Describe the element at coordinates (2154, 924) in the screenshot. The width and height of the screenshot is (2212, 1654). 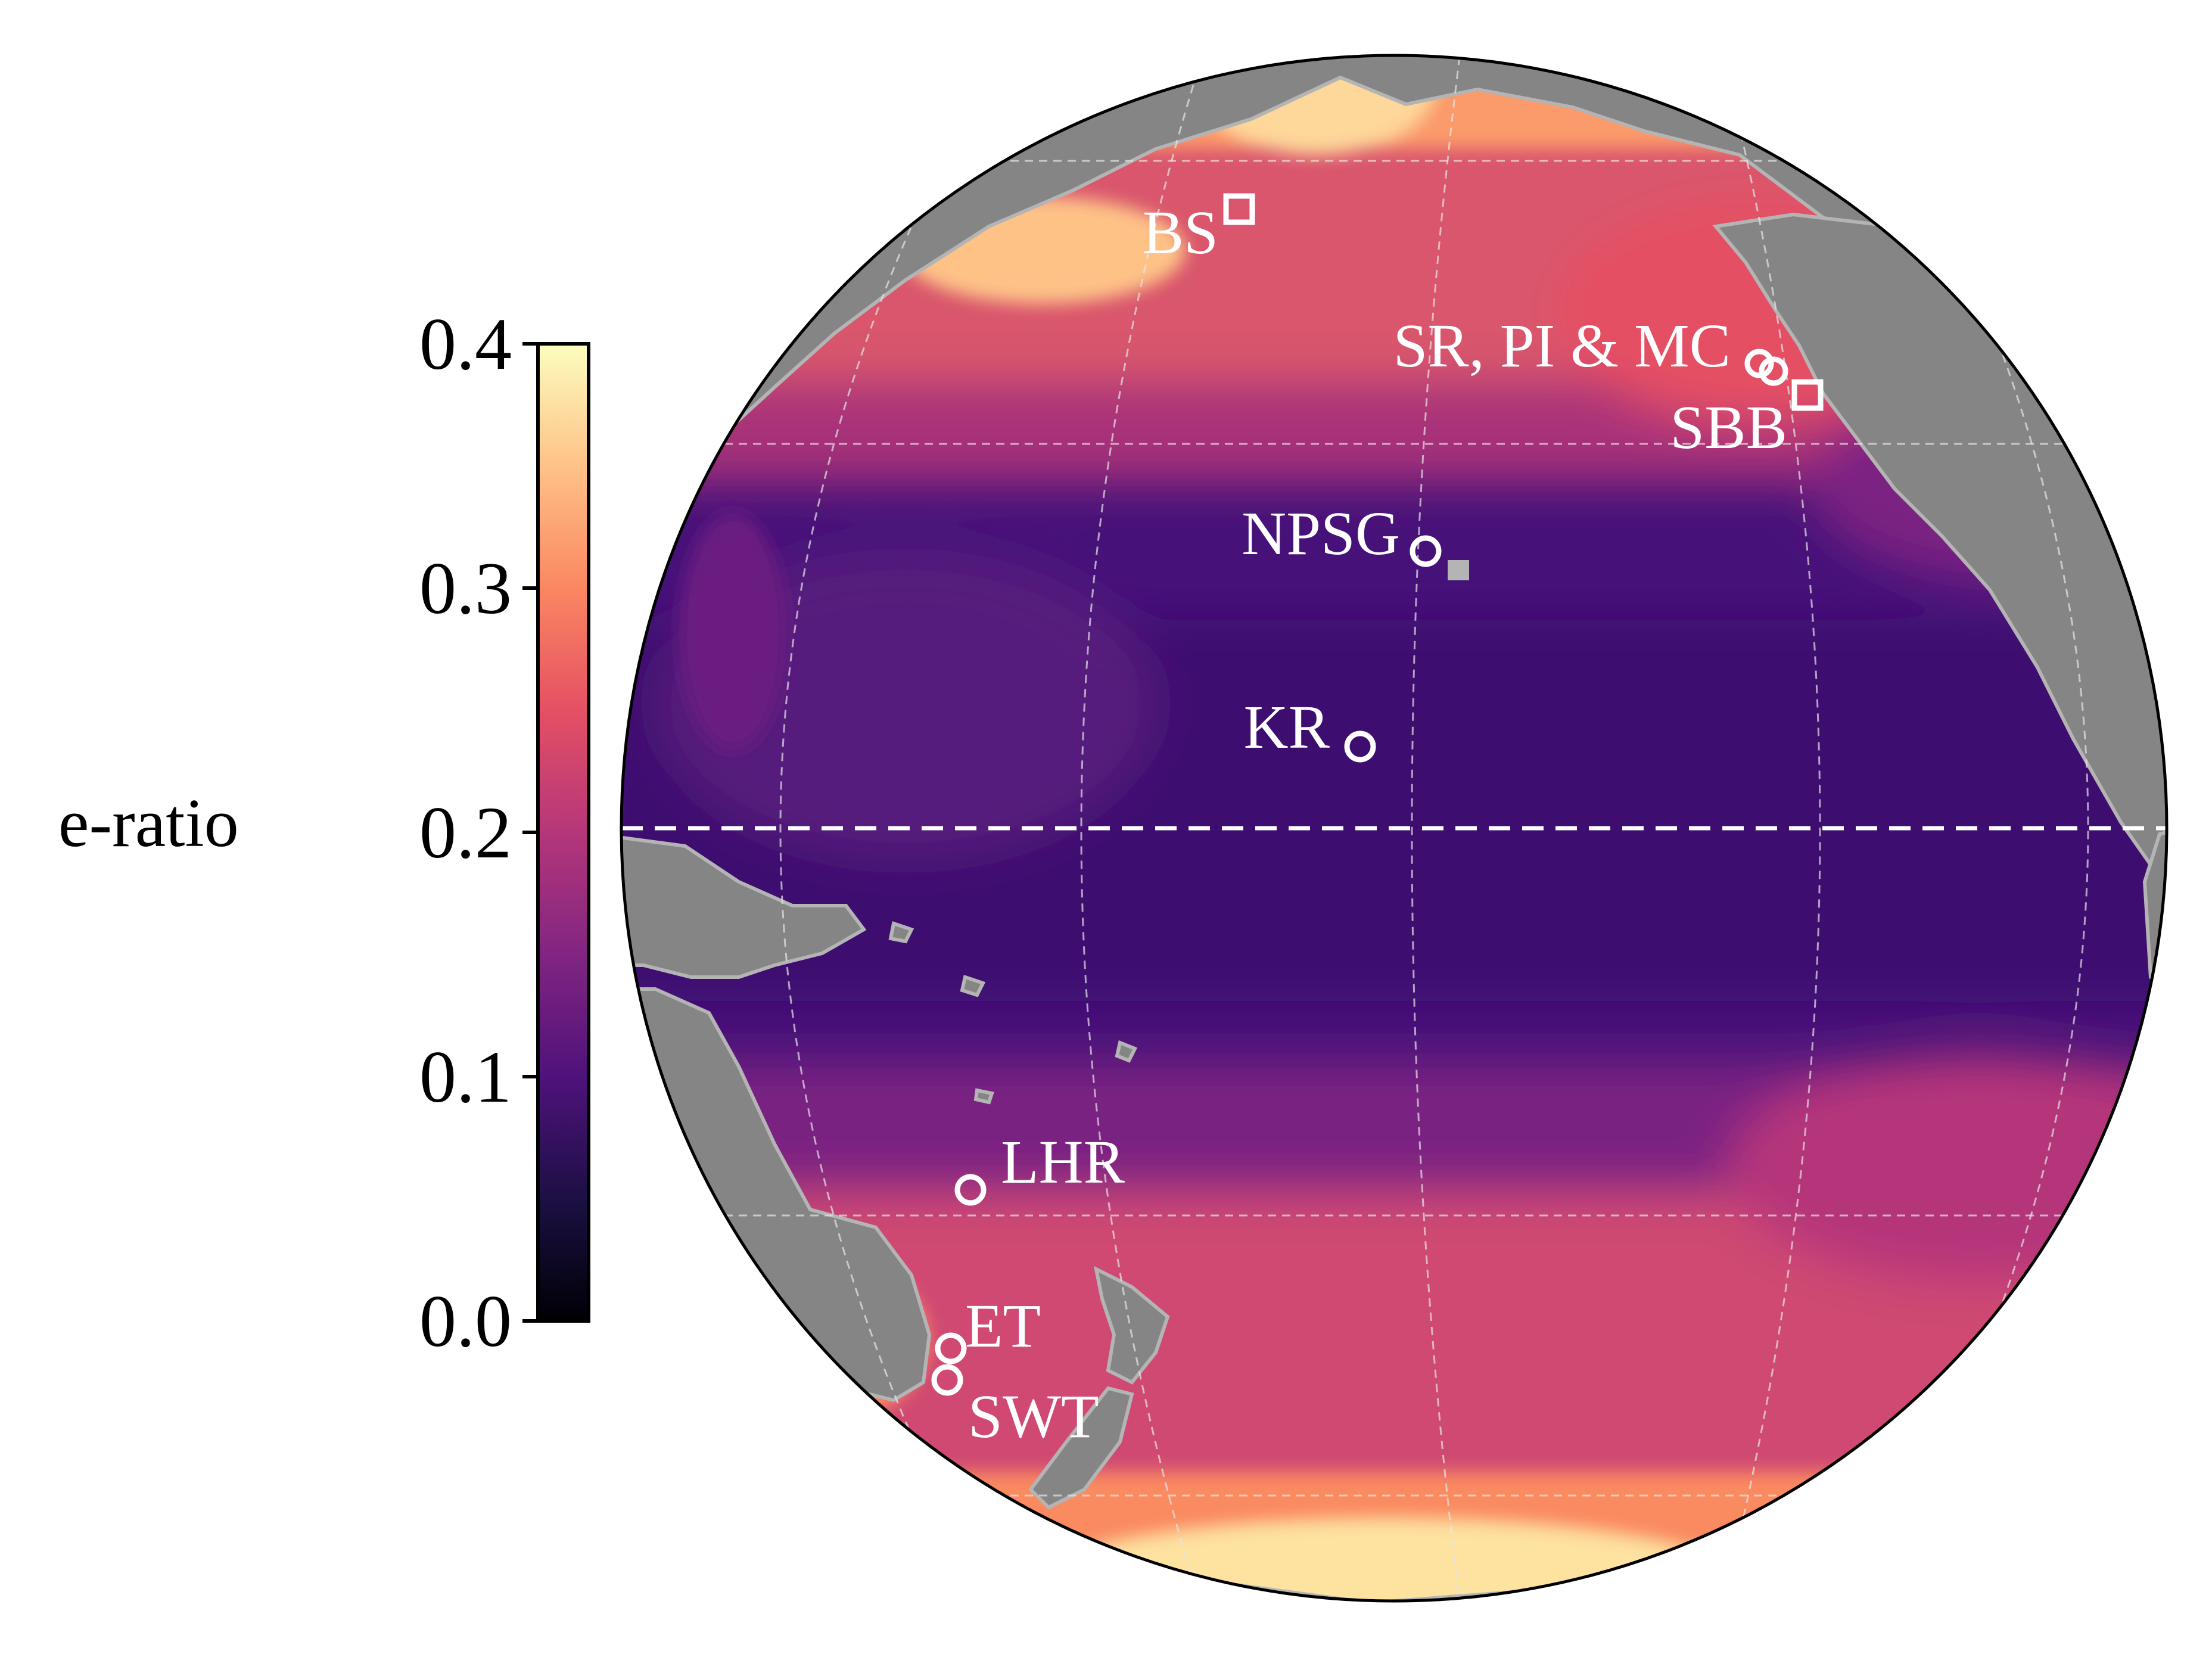
I see `land-south-america` at that location.